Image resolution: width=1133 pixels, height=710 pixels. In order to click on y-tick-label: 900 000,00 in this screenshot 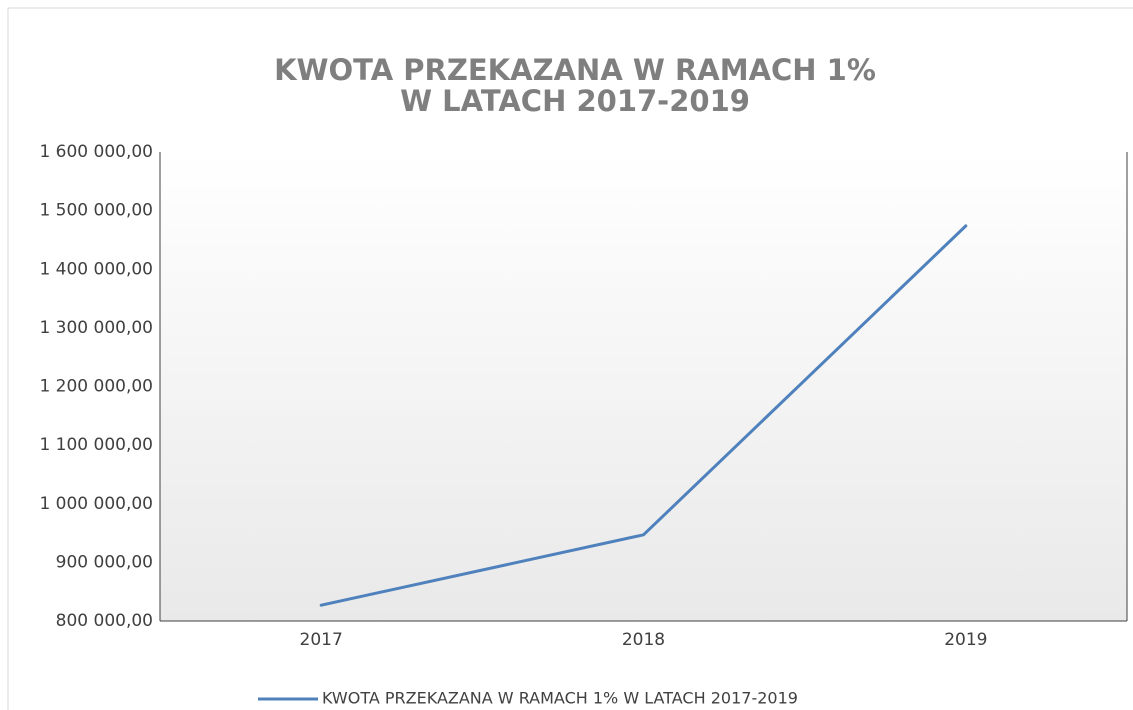, I will do `click(104, 562)`.